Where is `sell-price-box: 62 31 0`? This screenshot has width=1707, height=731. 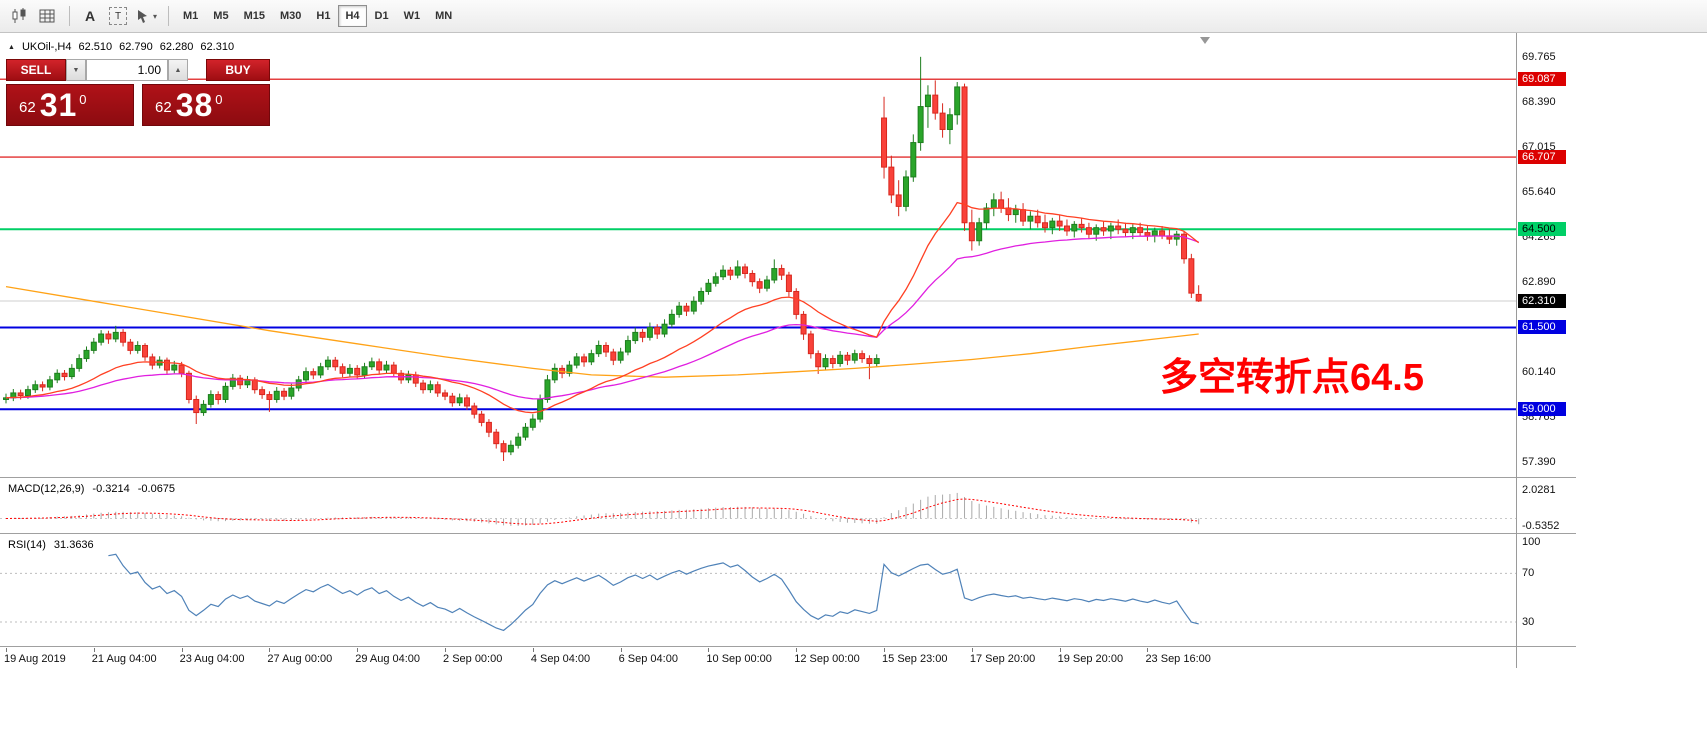 sell-price-box: 62 31 0 is located at coordinates (70, 105).